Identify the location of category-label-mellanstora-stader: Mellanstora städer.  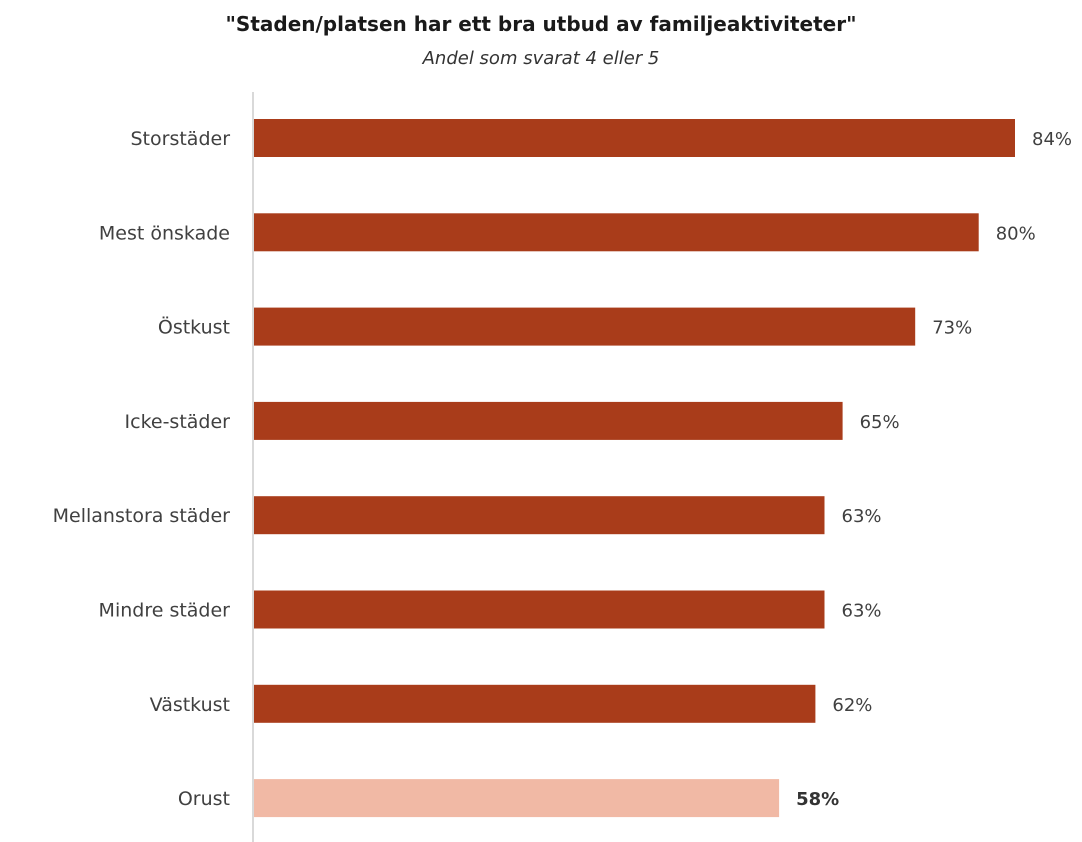
(142, 516).